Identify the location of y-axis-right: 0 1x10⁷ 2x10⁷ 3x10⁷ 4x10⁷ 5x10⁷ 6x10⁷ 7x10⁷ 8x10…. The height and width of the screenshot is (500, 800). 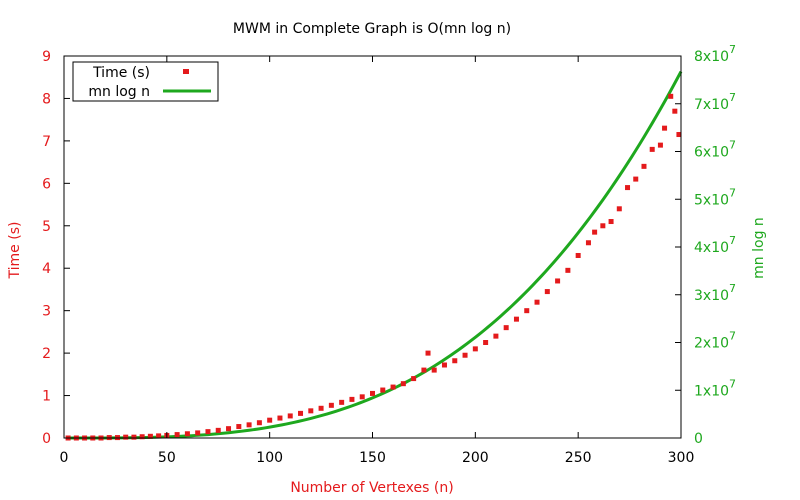
(705, 245).